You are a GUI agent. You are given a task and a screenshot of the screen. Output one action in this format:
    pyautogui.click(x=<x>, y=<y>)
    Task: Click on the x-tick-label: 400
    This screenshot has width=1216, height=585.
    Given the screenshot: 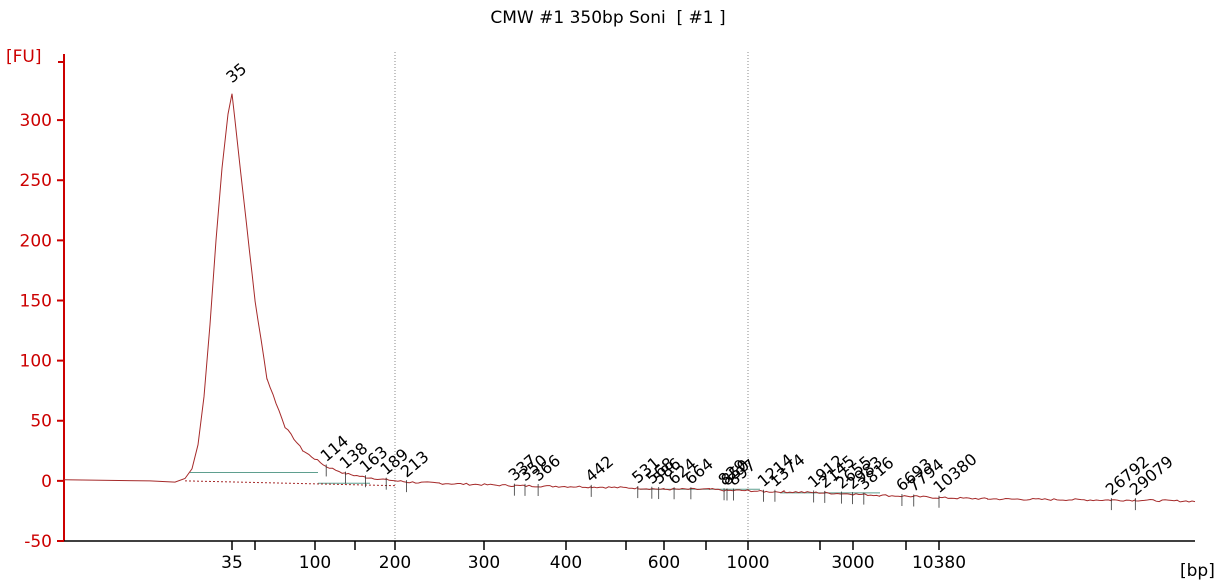 What is the action you would take?
    pyautogui.click(x=566, y=563)
    